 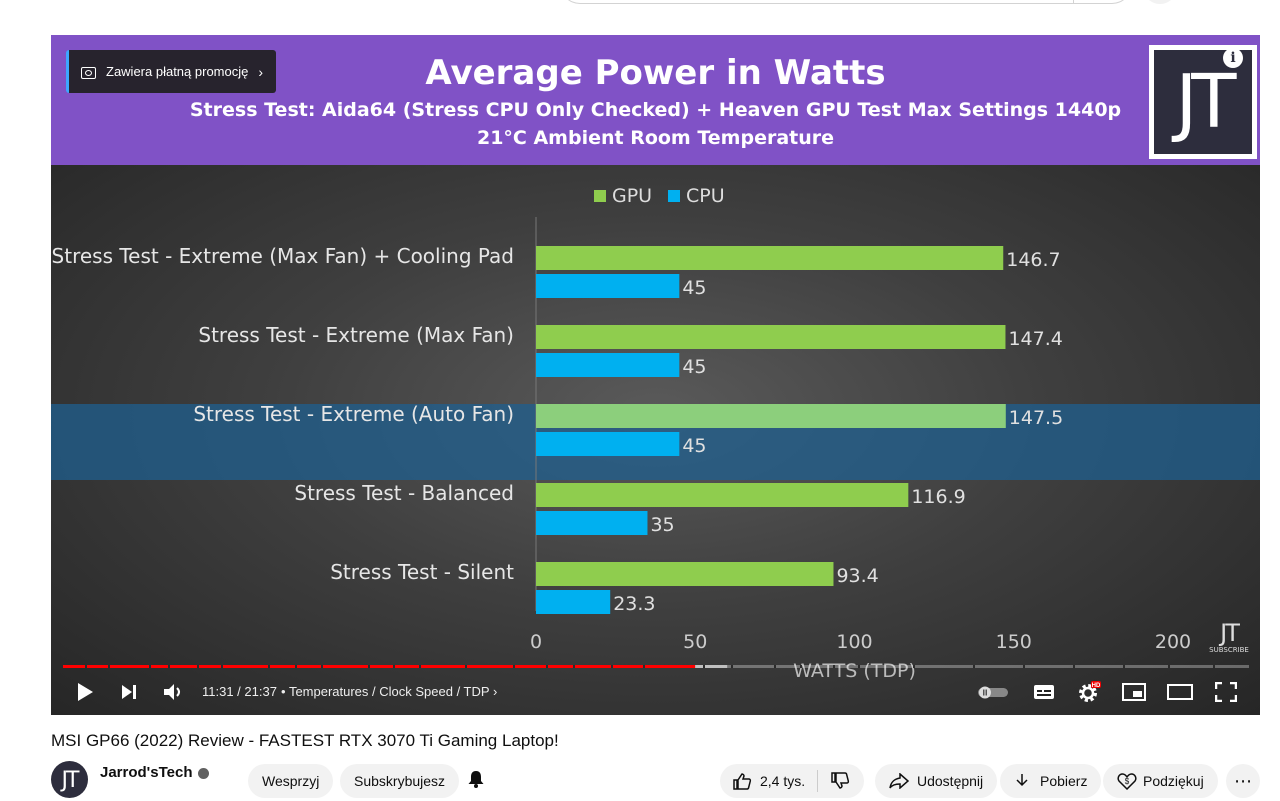 What do you see at coordinates (69, 779) in the screenshot?
I see `channel-avatar: JT` at bounding box center [69, 779].